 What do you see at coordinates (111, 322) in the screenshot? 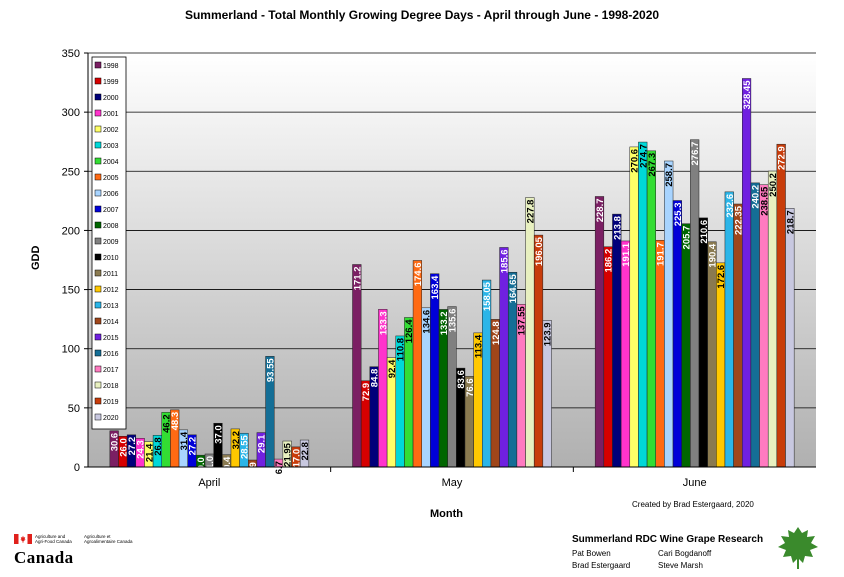
I see `legend-label: 2014` at bounding box center [111, 322].